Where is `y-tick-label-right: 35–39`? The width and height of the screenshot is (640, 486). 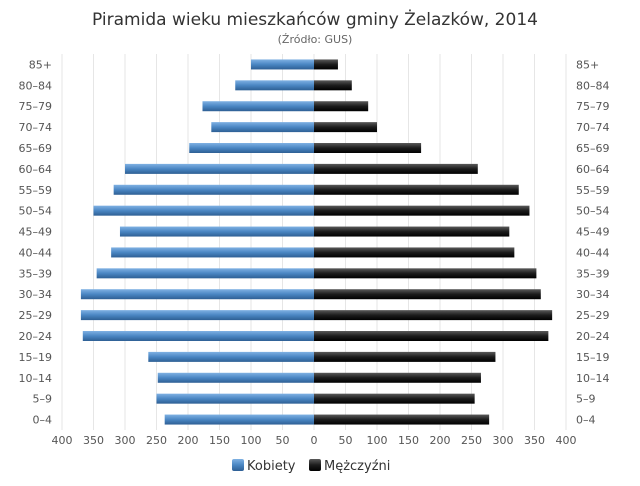
y-tick-label-right: 35–39 is located at coordinates (593, 273).